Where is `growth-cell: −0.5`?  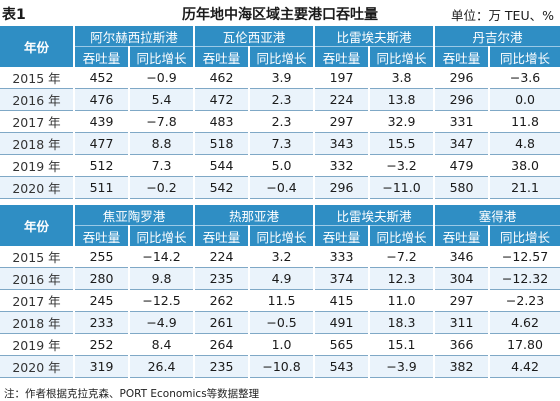 growth-cell: −0.5 is located at coordinates (282, 322).